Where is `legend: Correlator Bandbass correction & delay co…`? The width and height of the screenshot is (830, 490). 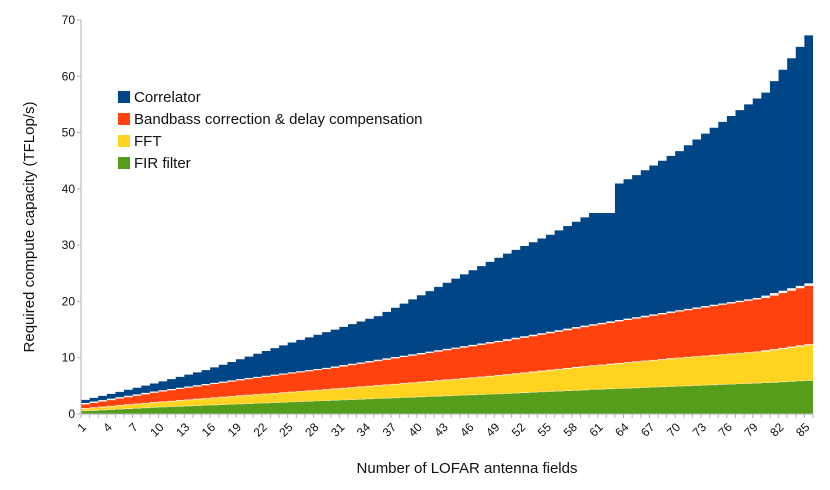
legend: Correlator Bandbass correction & delay co… is located at coordinates (270, 130).